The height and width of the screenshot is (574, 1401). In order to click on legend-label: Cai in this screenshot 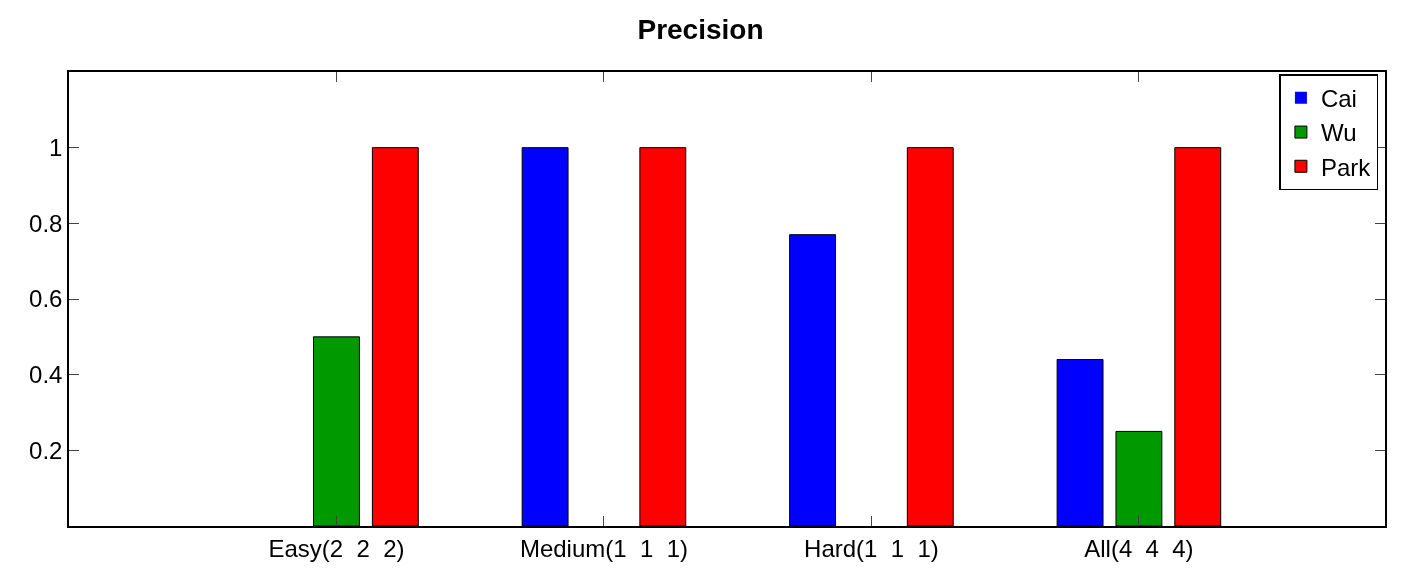, I will do `click(1338, 99)`.